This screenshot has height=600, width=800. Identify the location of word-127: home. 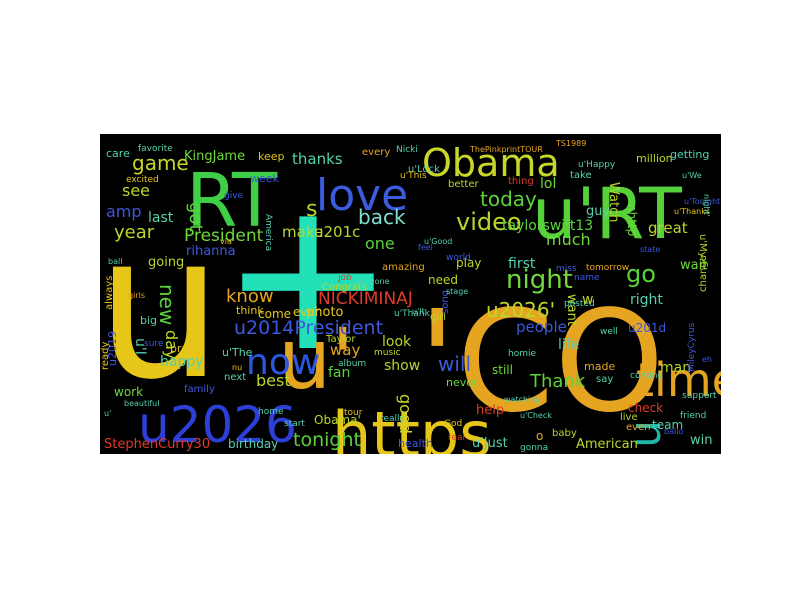
(271, 412).